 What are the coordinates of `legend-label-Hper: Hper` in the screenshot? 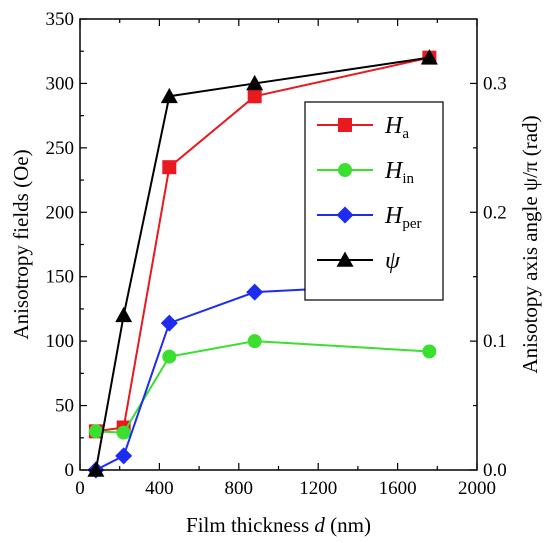 It's located at (403, 217).